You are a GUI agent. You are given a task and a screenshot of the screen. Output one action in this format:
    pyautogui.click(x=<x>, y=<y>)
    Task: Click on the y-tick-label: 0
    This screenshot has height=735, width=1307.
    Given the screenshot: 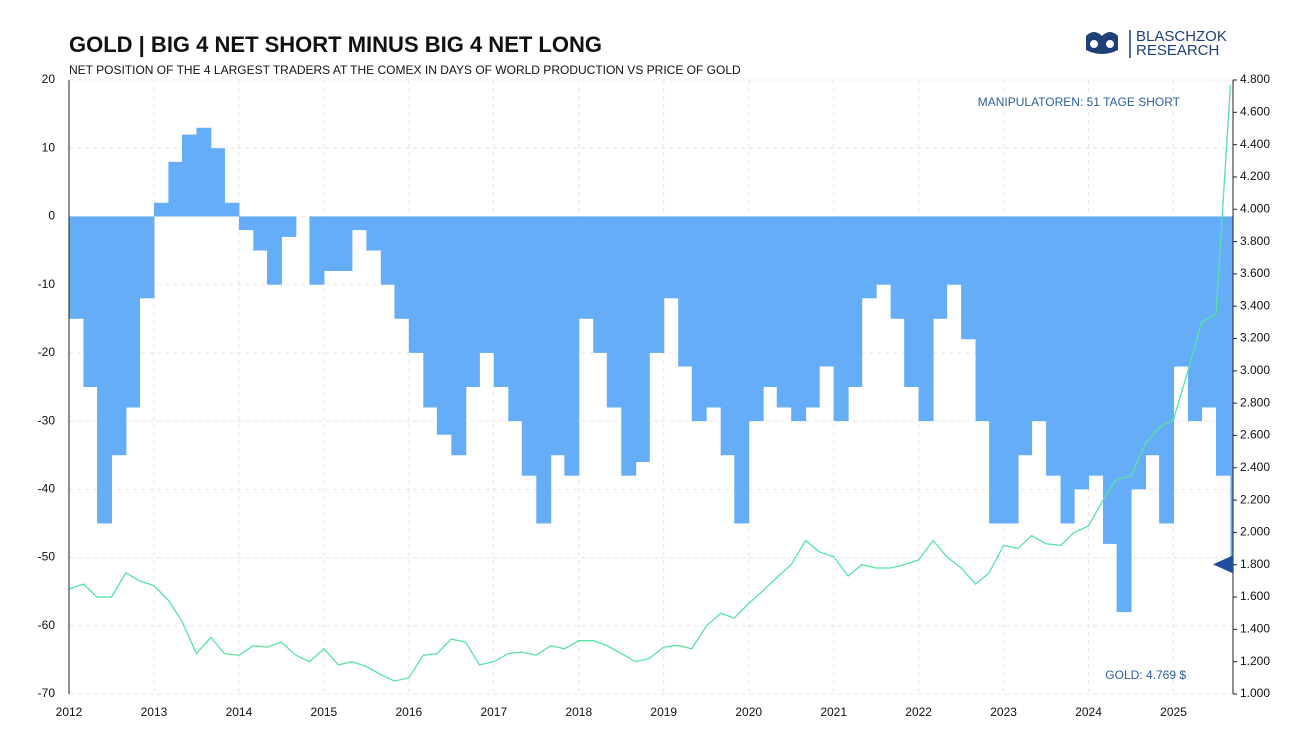 What is the action you would take?
    pyautogui.click(x=51, y=216)
    